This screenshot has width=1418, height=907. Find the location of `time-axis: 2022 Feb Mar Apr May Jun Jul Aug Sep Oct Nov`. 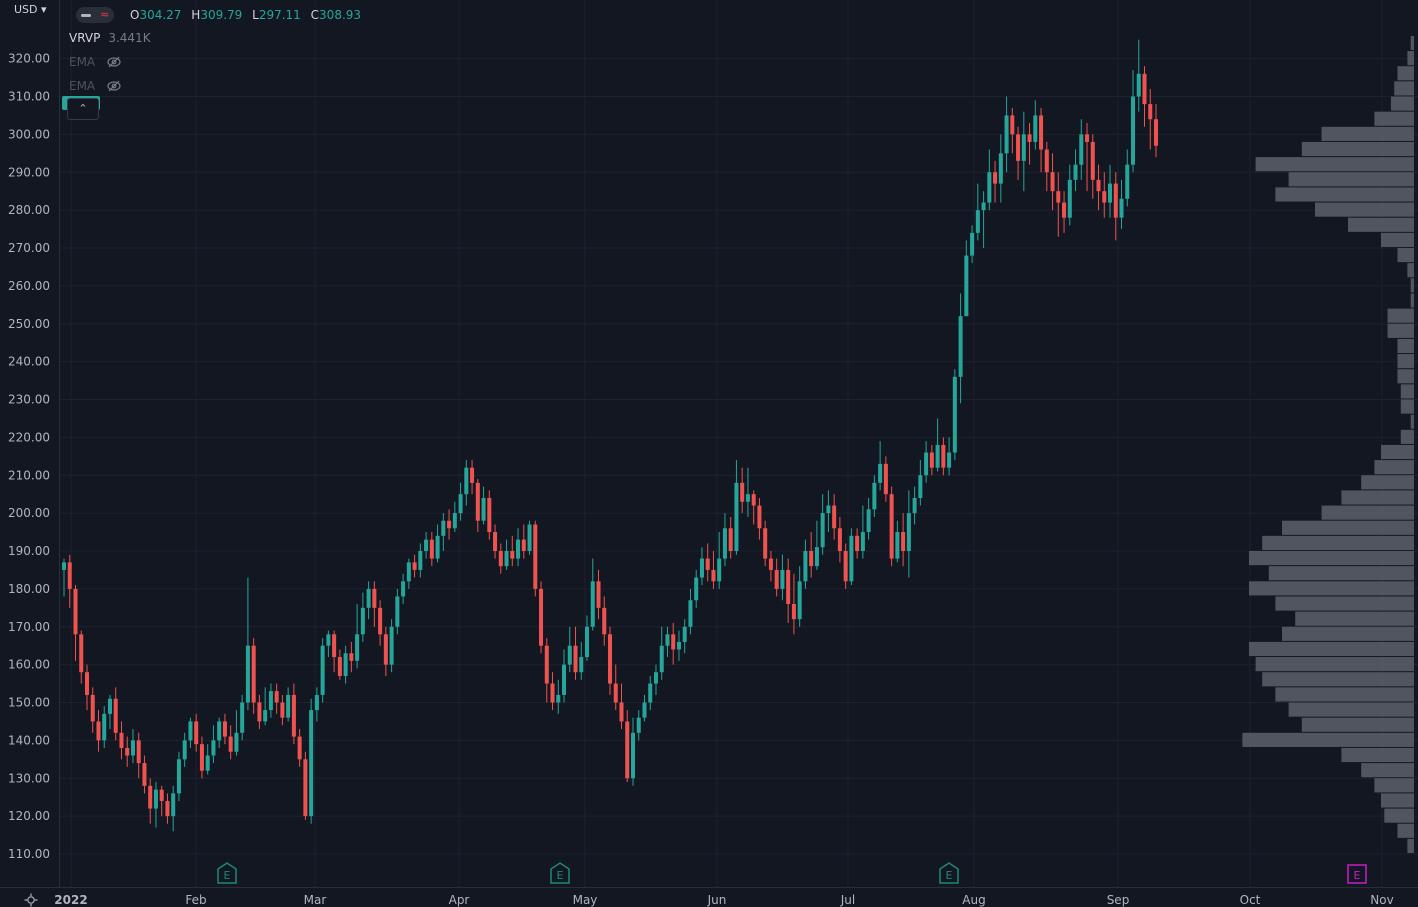

time-axis: 2022 Feb Mar Apr May Jun Jul Aug Sep Oct Nov is located at coordinates (723, 900).